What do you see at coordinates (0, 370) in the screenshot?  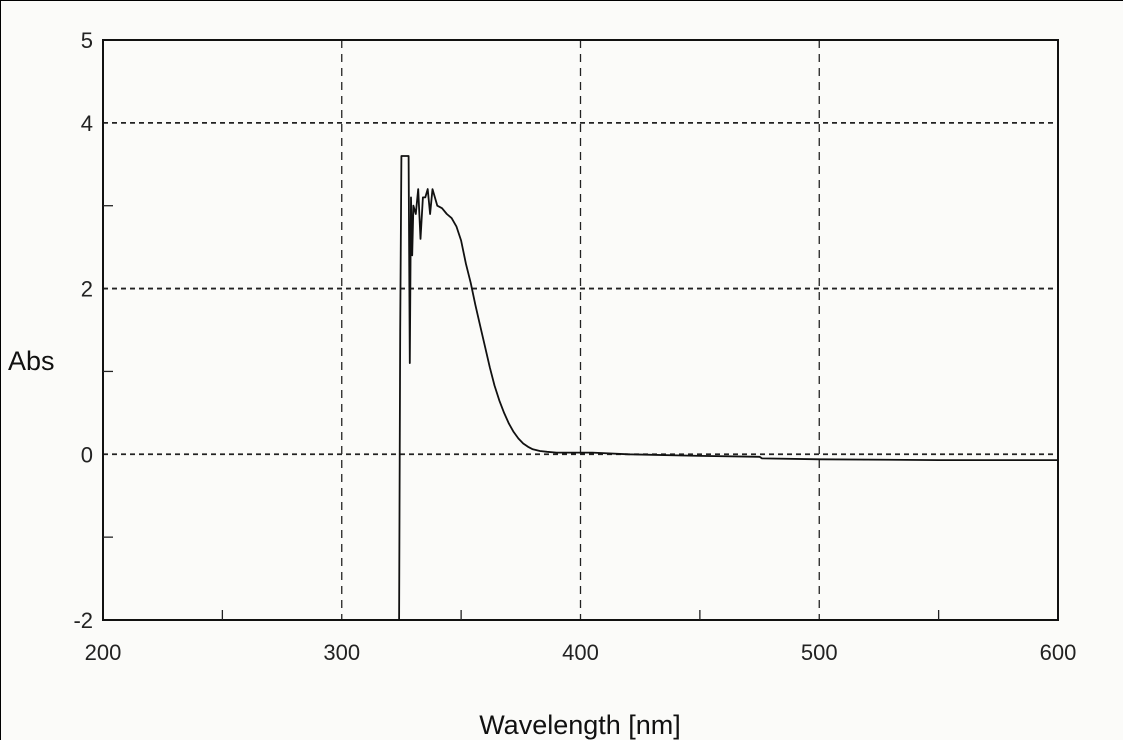 I see `frame-left-border` at bounding box center [0, 370].